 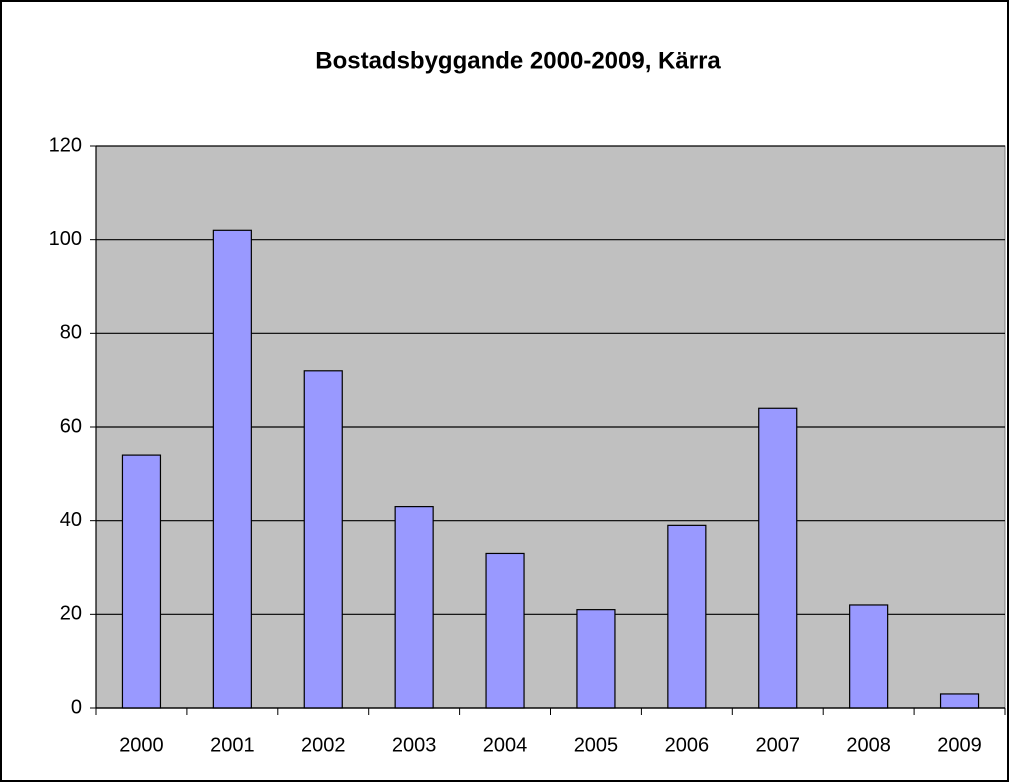 What do you see at coordinates (323, 745) in the screenshot?
I see `x-tick-label: 2002` at bounding box center [323, 745].